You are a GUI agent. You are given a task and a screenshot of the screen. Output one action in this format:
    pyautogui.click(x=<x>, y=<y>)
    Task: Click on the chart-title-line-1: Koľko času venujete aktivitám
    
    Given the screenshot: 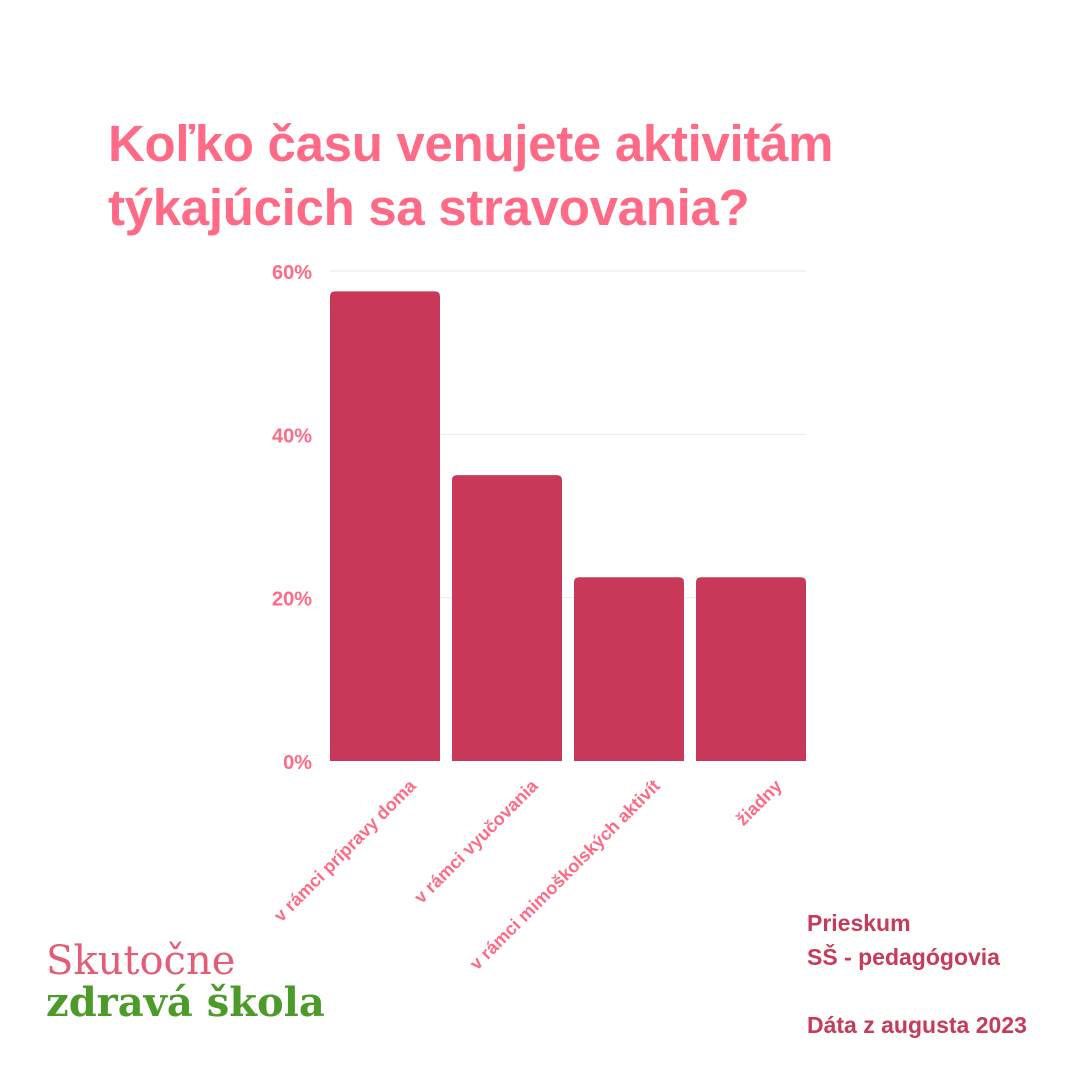 What is the action you would take?
    pyautogui.click(x=471, y=143)
    